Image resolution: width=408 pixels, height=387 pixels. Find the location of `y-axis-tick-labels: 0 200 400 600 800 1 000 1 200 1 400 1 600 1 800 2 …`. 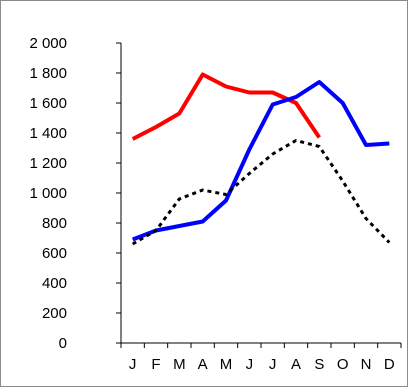

y-axis-tick-labels: 0 200 400 600 800 1 000 1 200 1 400 1 600 1 800 2 … is located at coordinates (48, 193).